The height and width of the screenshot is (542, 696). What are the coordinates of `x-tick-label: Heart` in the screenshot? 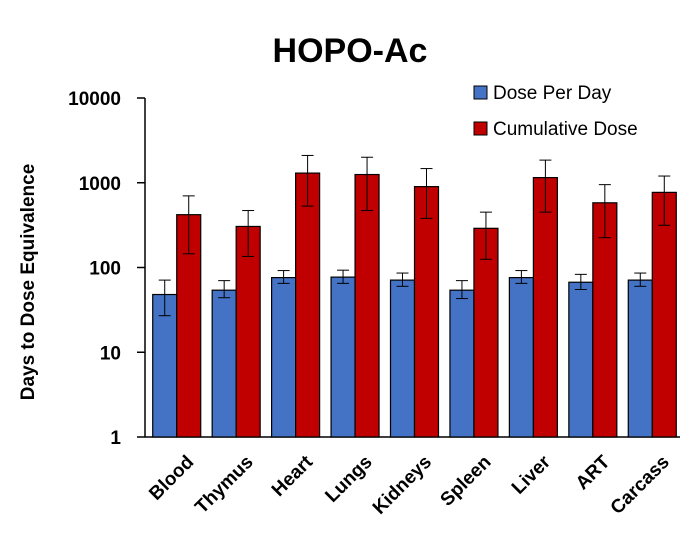 It's located at (293, 476).